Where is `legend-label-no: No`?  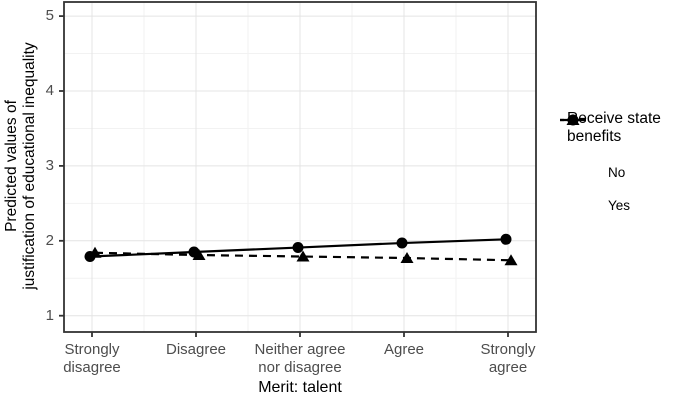
legend-label-no: No is located at coordinates (617, 172).